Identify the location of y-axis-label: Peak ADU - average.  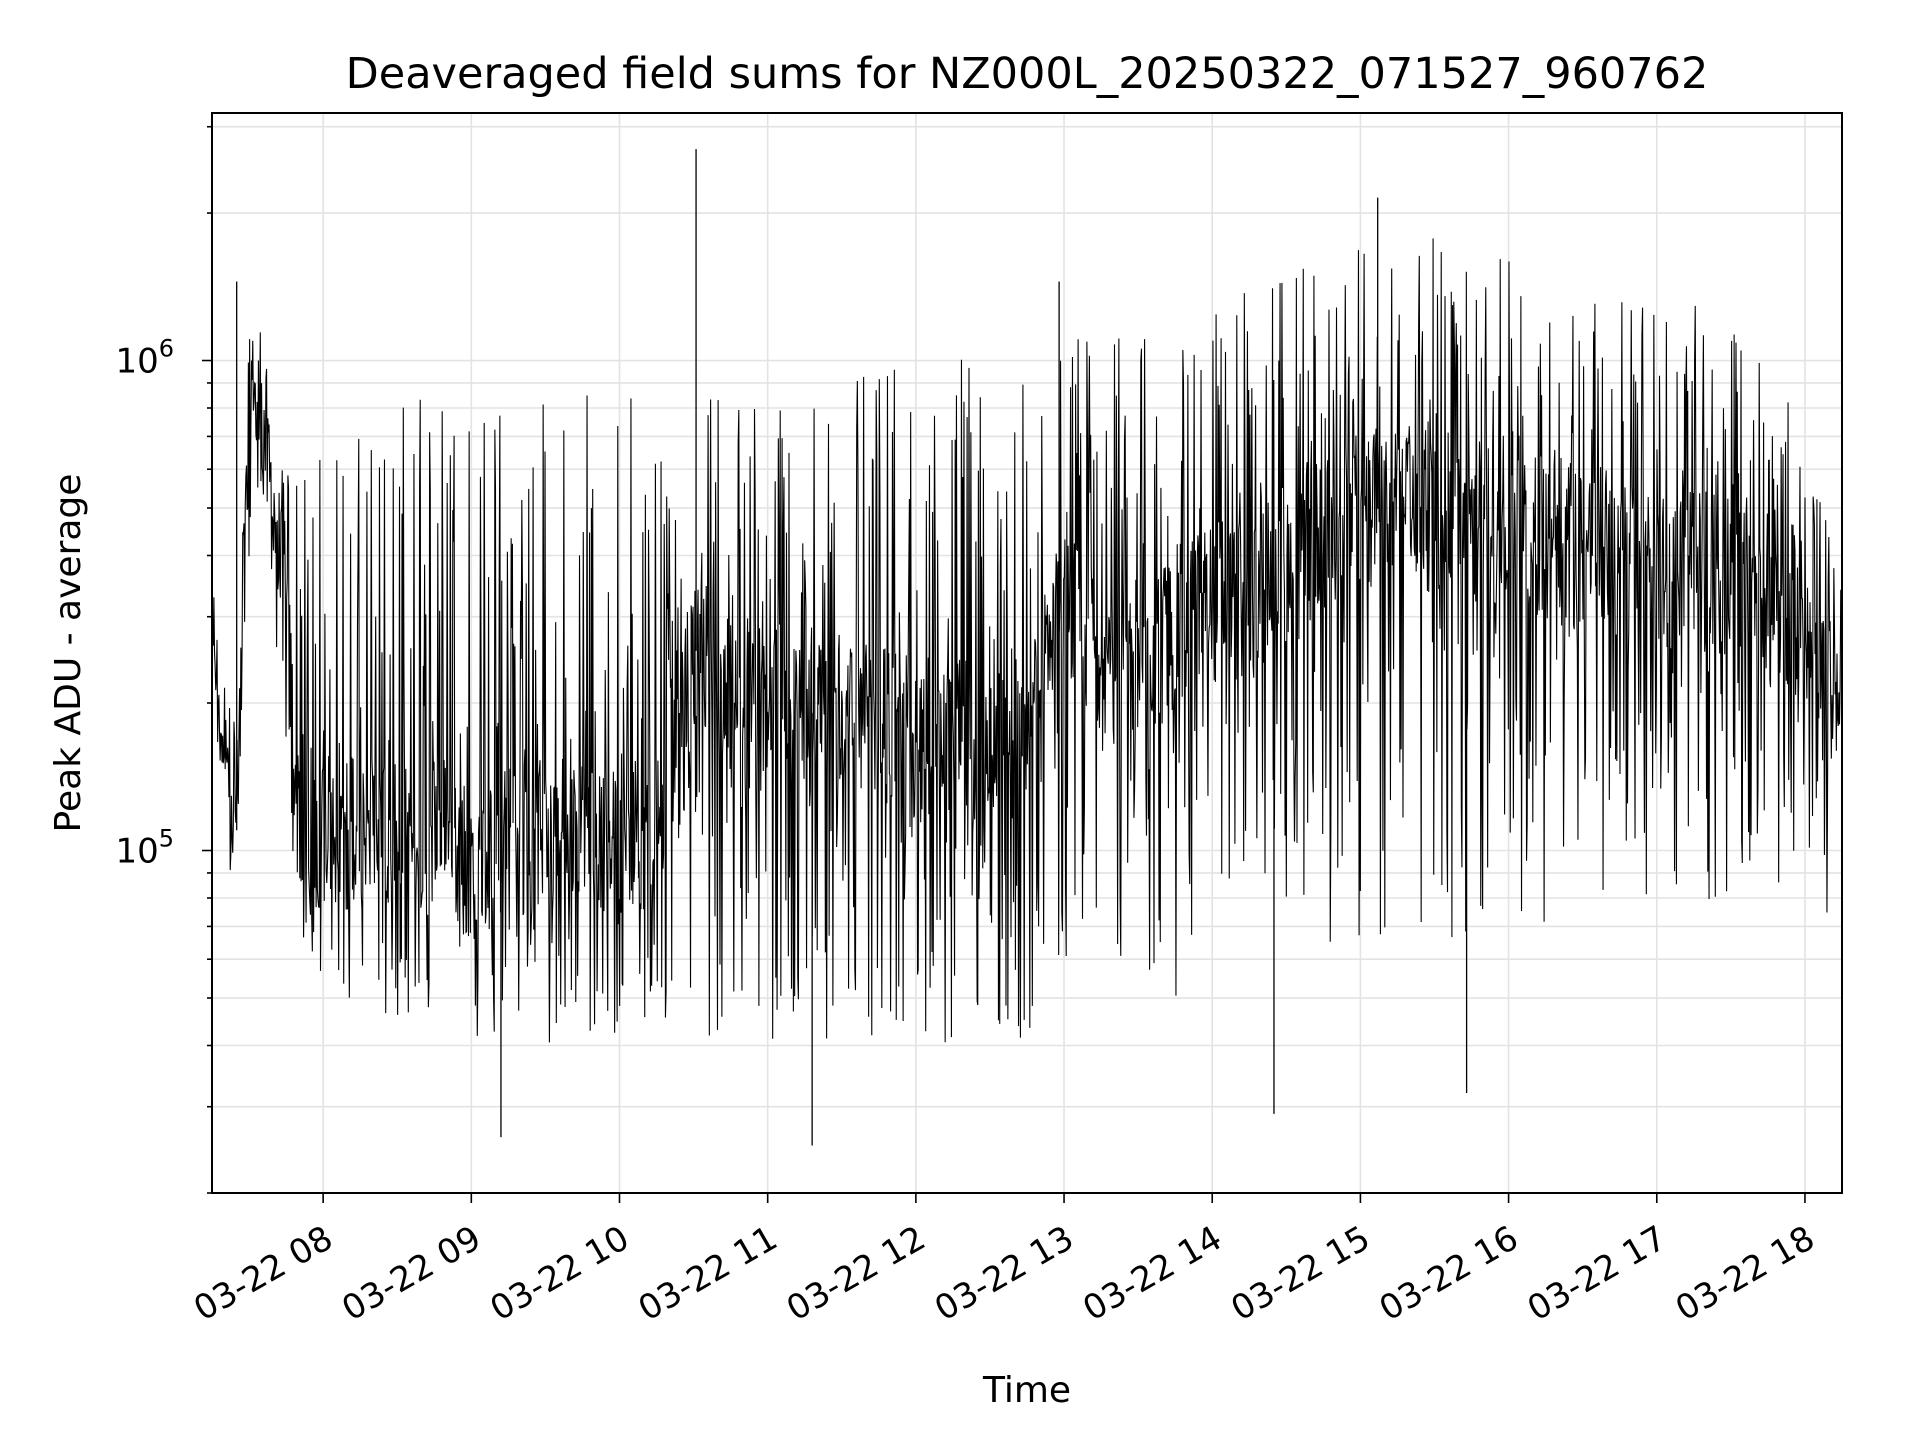
(68, 653).